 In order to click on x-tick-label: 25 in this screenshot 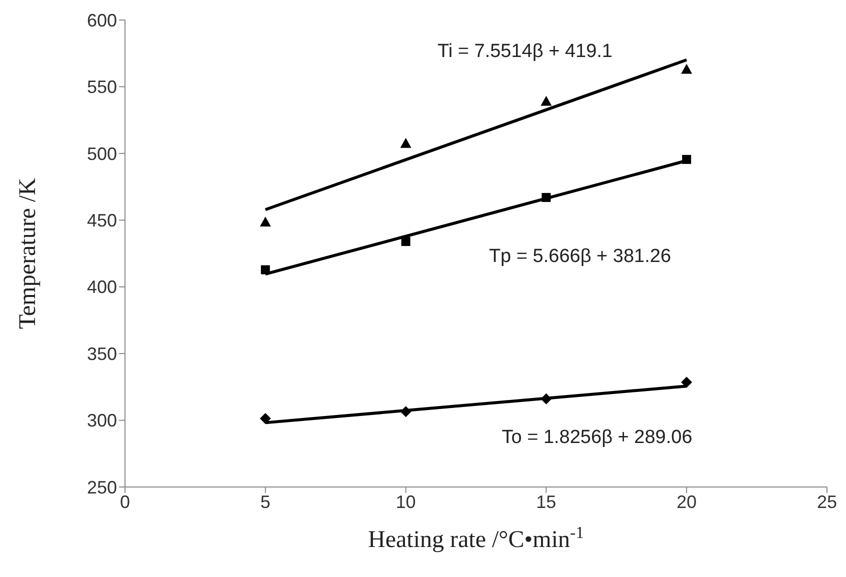, I will do `click(827, 502)`.